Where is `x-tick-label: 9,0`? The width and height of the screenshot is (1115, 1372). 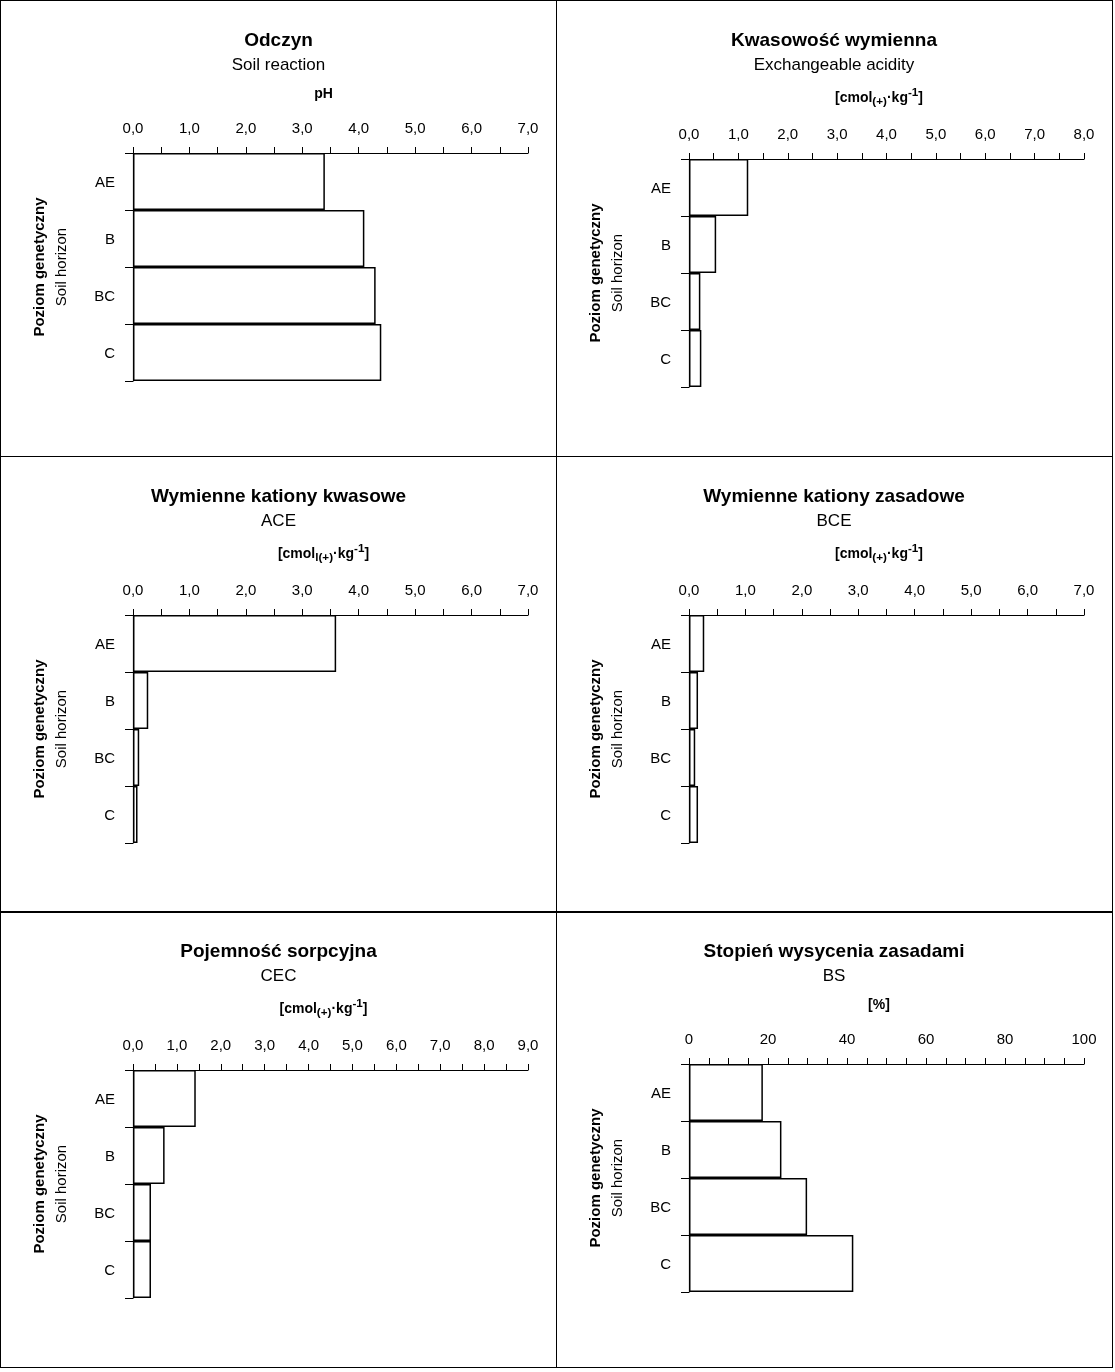
x-tick-label: 9,0 is located at coordinates (528, 1045).